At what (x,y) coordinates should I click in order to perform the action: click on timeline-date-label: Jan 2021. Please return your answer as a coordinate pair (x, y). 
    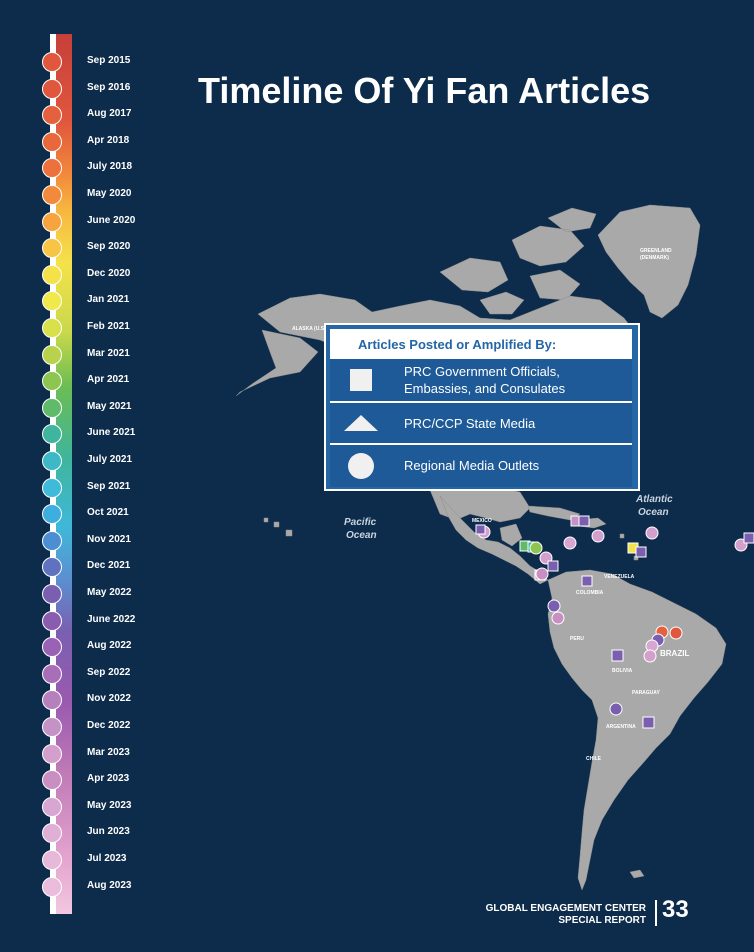
    Looking at the image, I should click on (108, 300).